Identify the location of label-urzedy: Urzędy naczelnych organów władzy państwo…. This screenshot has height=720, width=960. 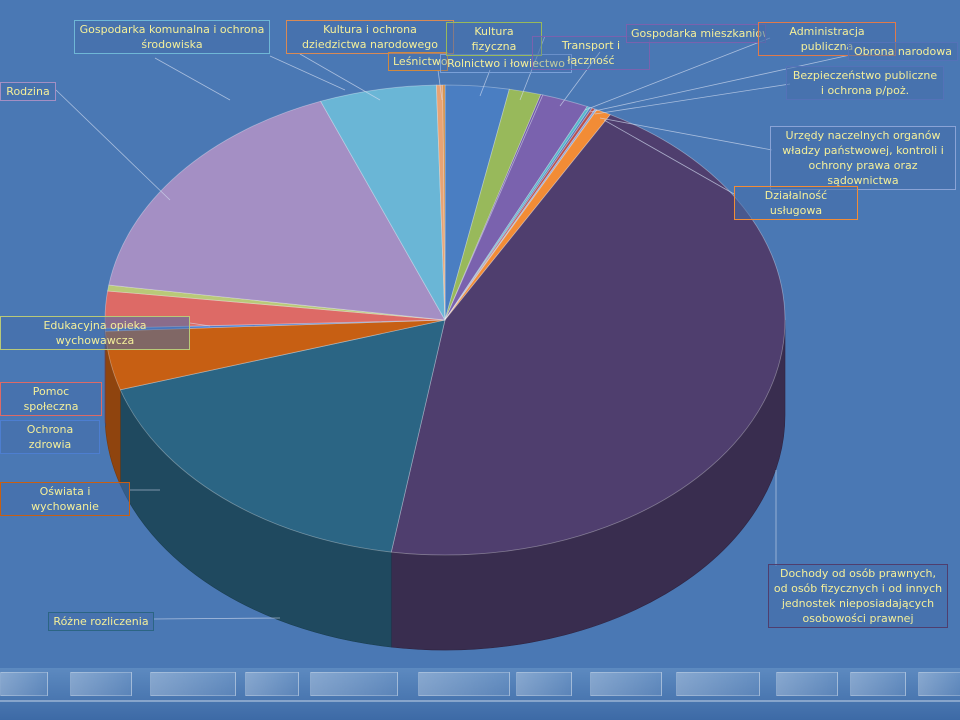
(863, 158).